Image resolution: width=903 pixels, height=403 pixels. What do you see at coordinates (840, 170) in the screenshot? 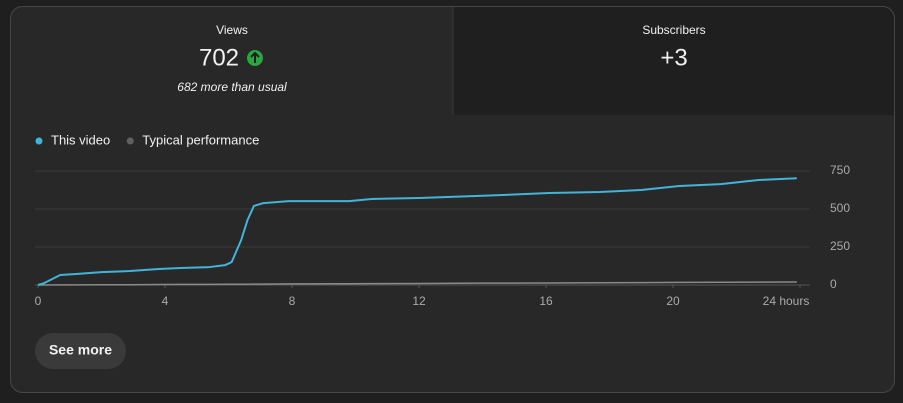
I see `y-tick-label: 750` at bounding box center [840, 170].